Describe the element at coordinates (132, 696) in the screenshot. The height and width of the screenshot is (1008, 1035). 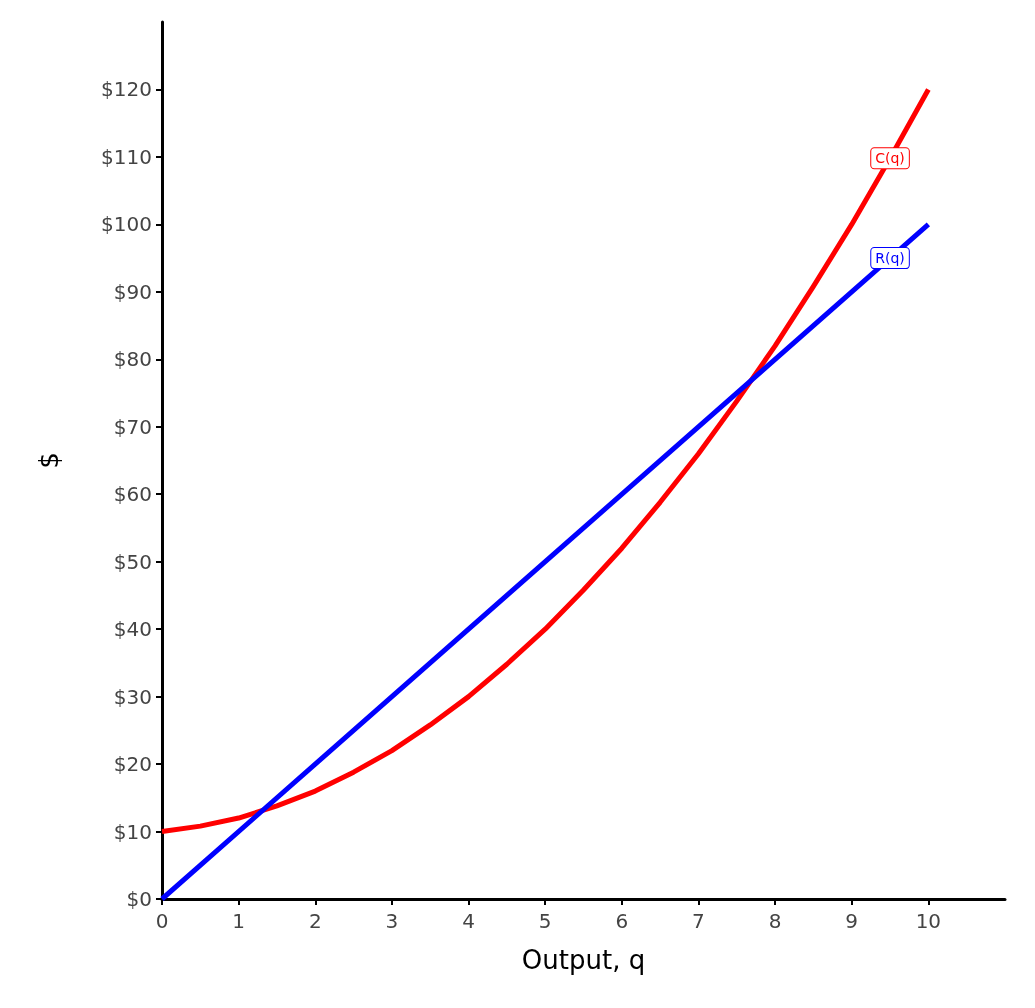
I see `y-tick-label: $30` at that location.